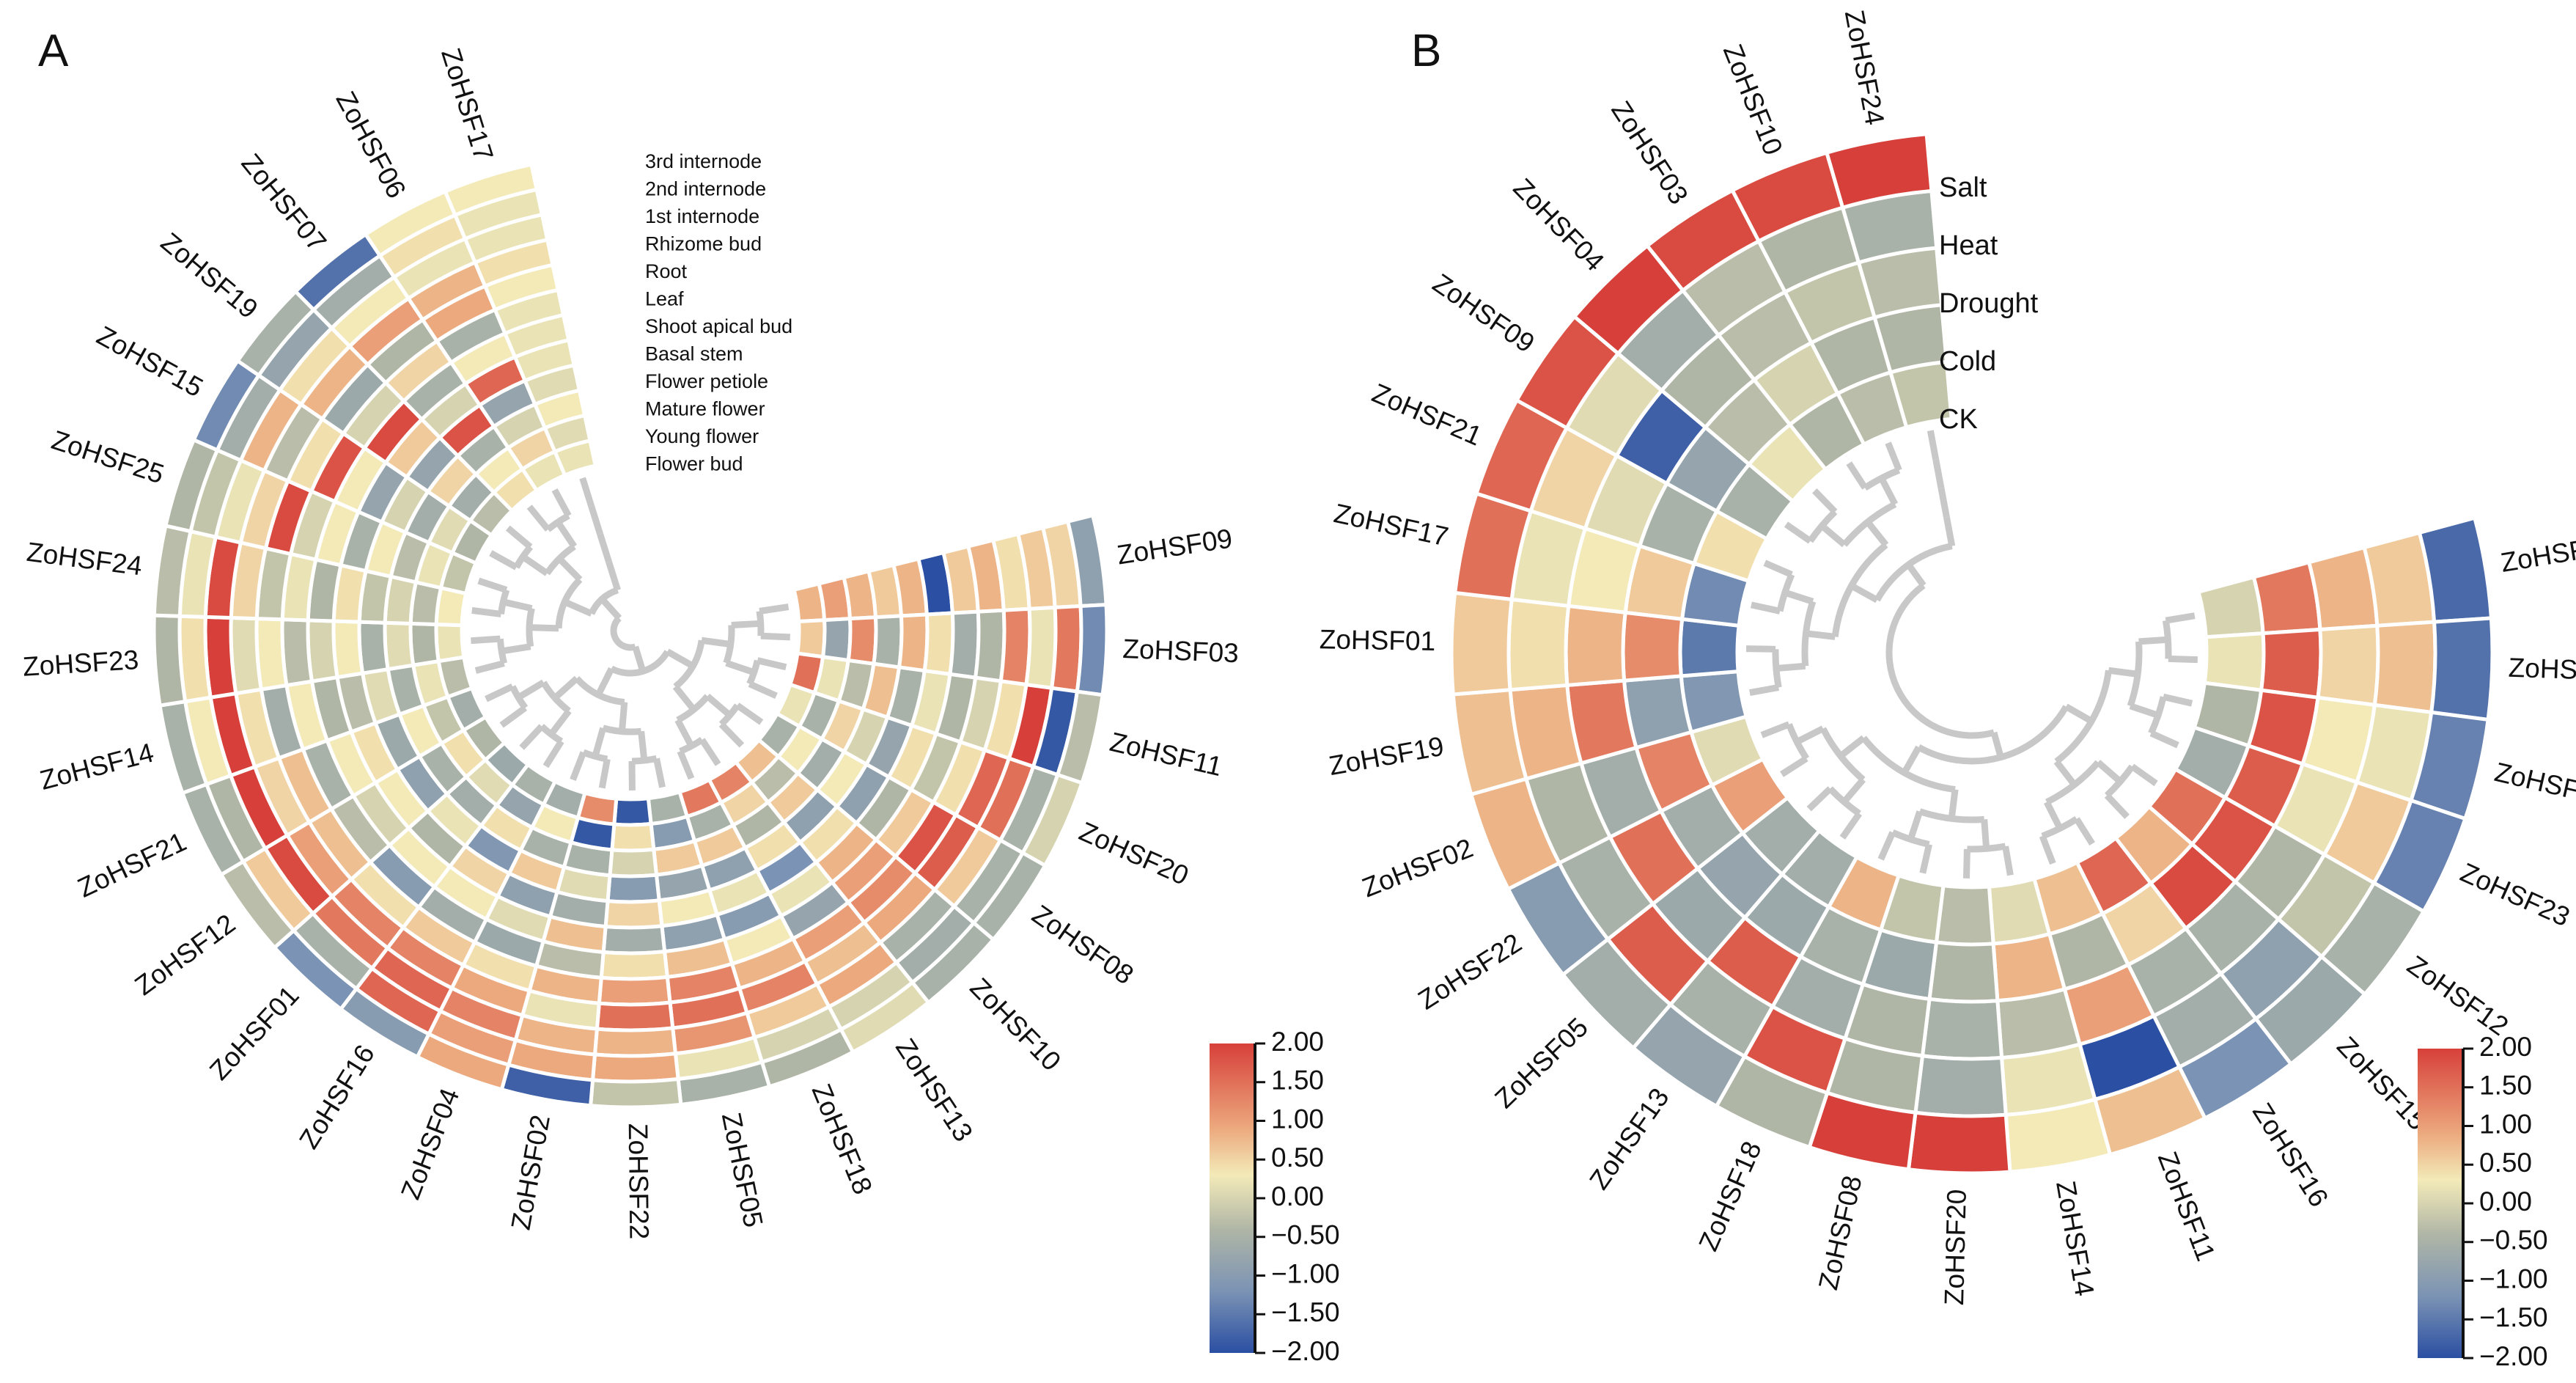 This screenshot has height=1383, width=2576. Describe the element at coordinates (2513, 1278) in the screenshot. I see `colorbar-tick-label: −1.00` at that location.